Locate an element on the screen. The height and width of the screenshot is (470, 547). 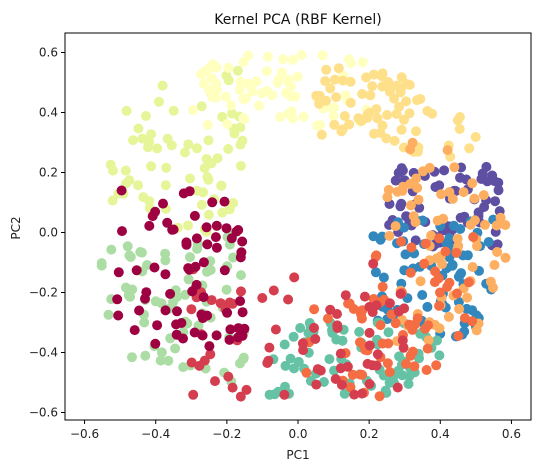
y-tick-label: 0.0 is located at coordinates (48, 233).